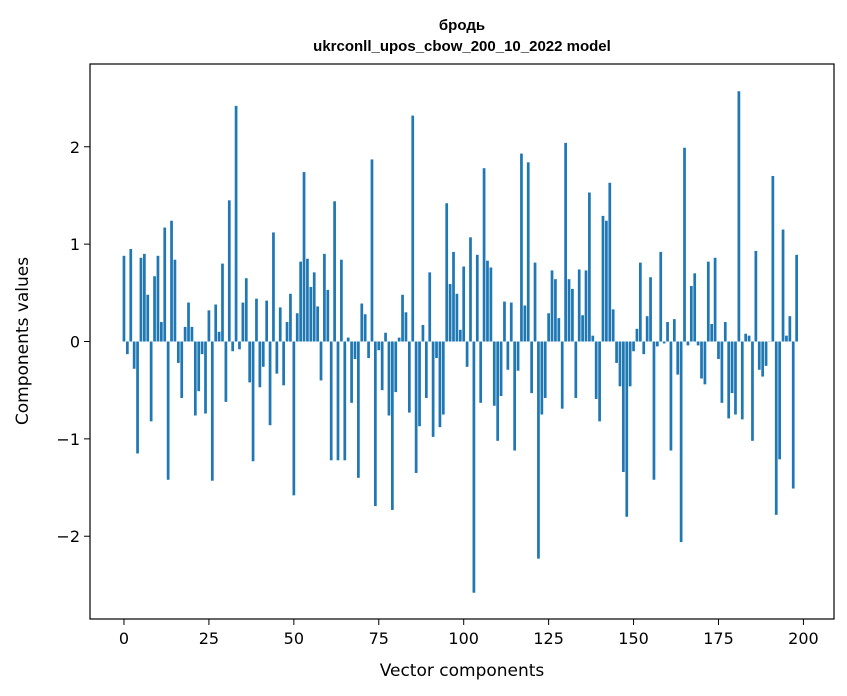 The image size is (847, 696). What do you see at coordinates (548, 638) in the screenshot?
I see `x-tick-label: 125` at bounding box center [548, 638].